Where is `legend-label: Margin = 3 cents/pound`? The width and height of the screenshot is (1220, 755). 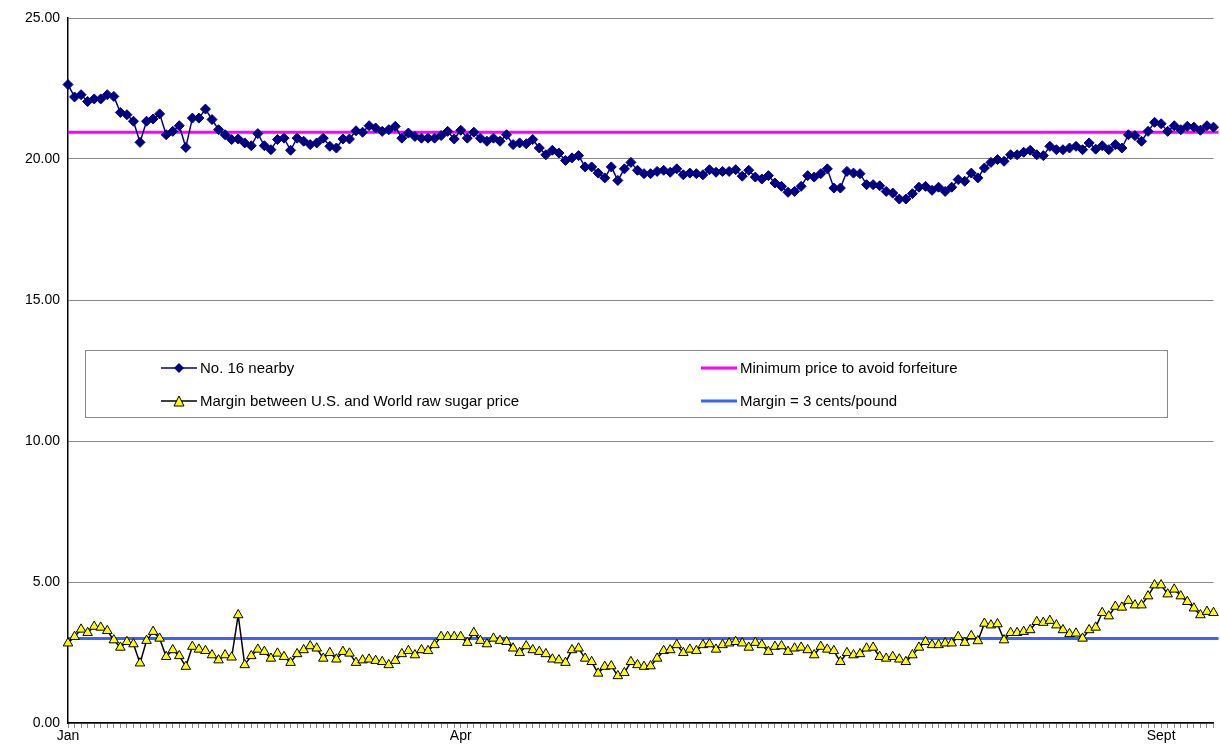 legend-label: Margin = 3 cents/pound is located at coordinates (819, 400).